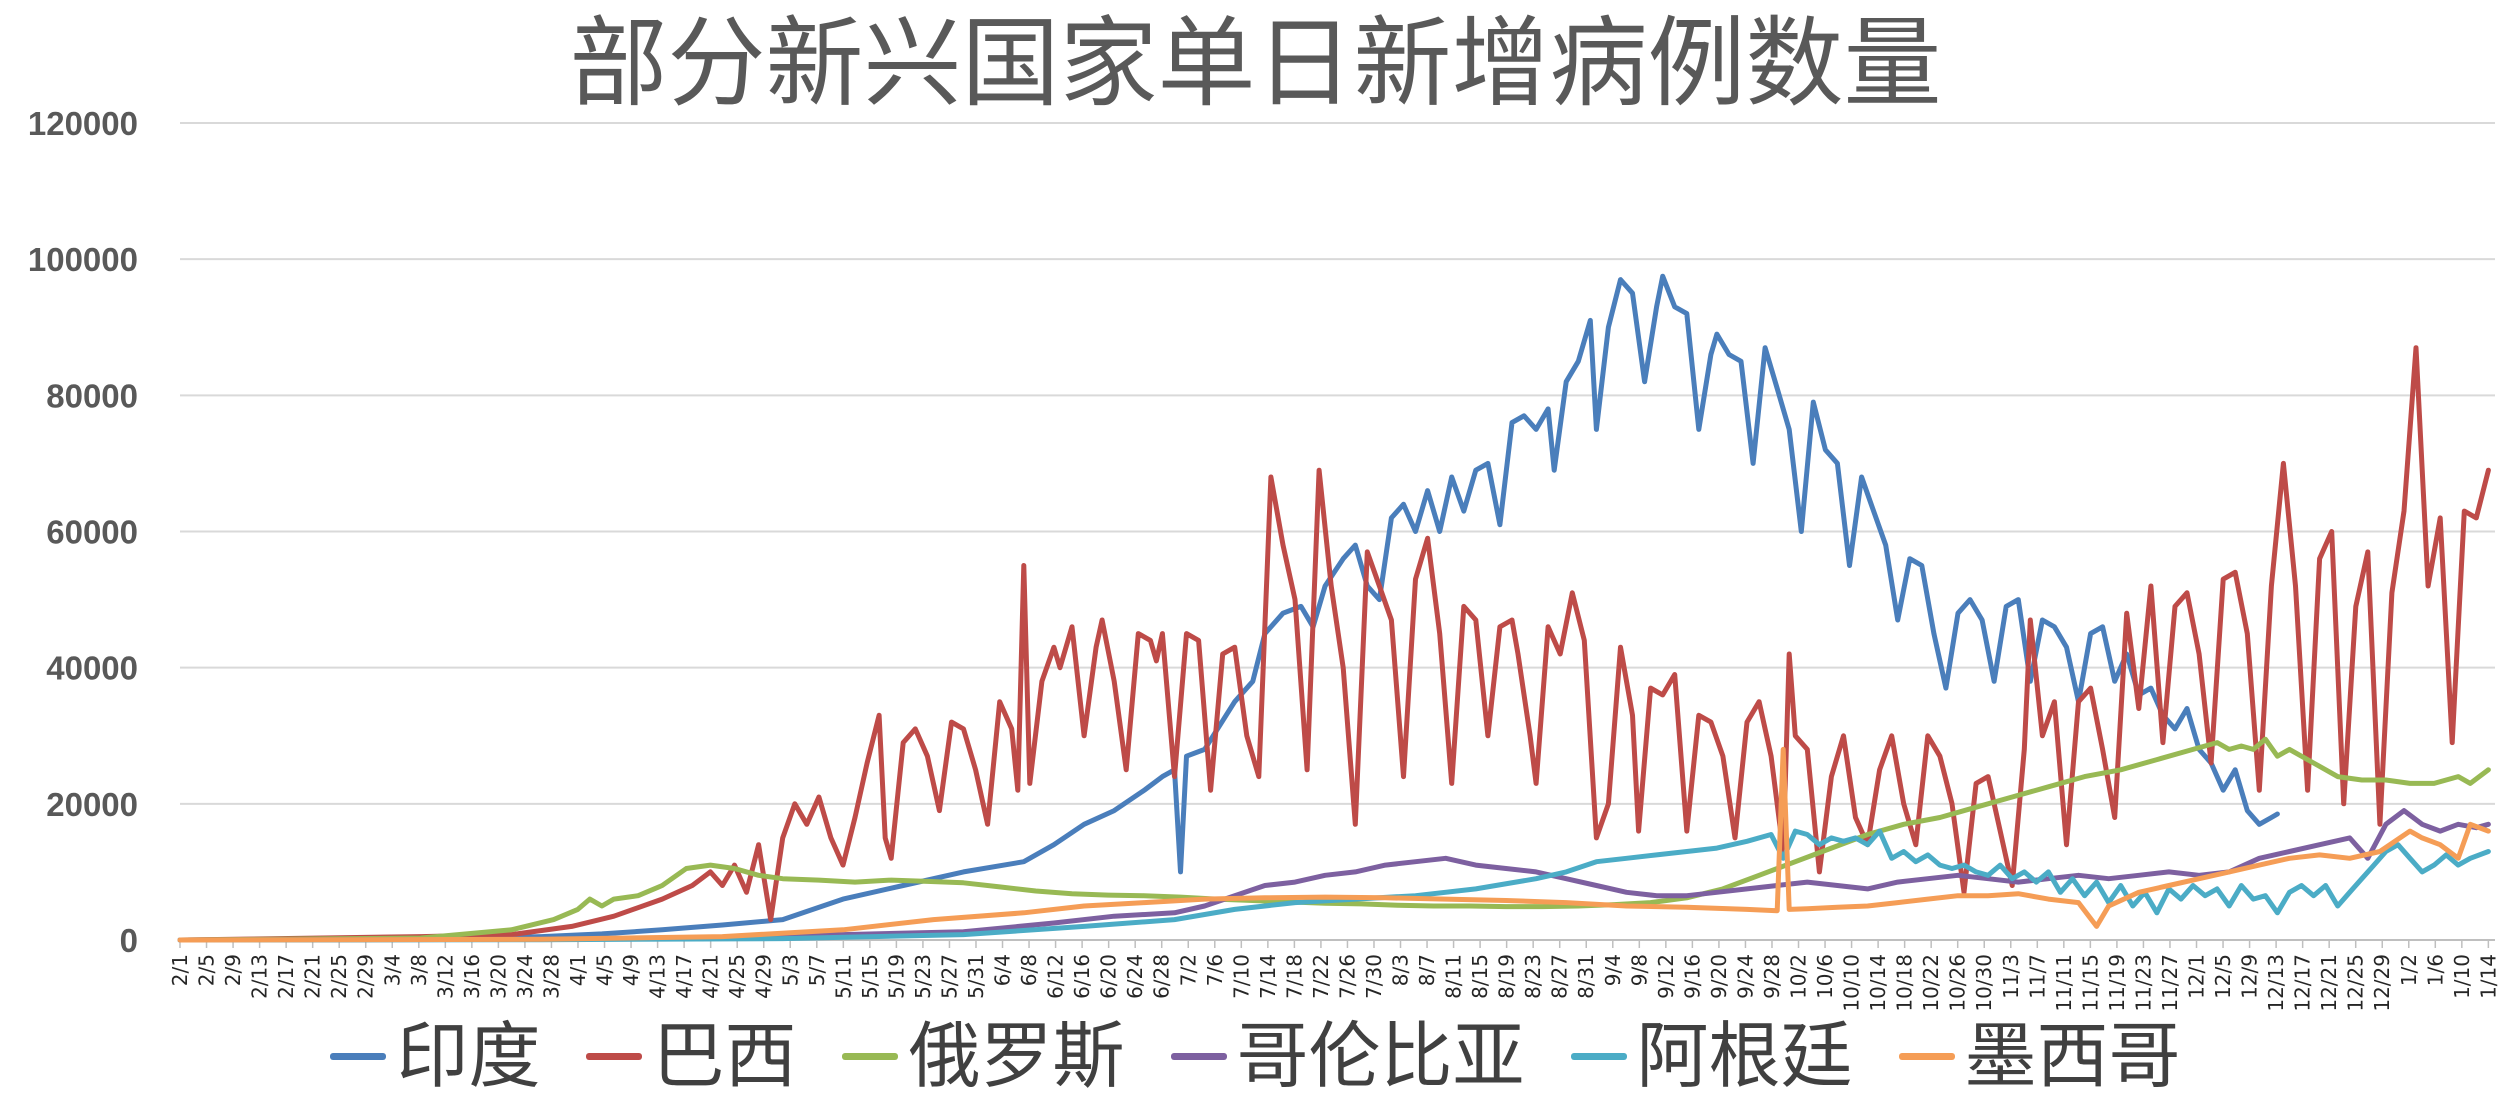  What do you see at coordinates (1772, 976) in the screenshot?
I see `x-tick-label: 9/28` at bounding box center [1772, 976].